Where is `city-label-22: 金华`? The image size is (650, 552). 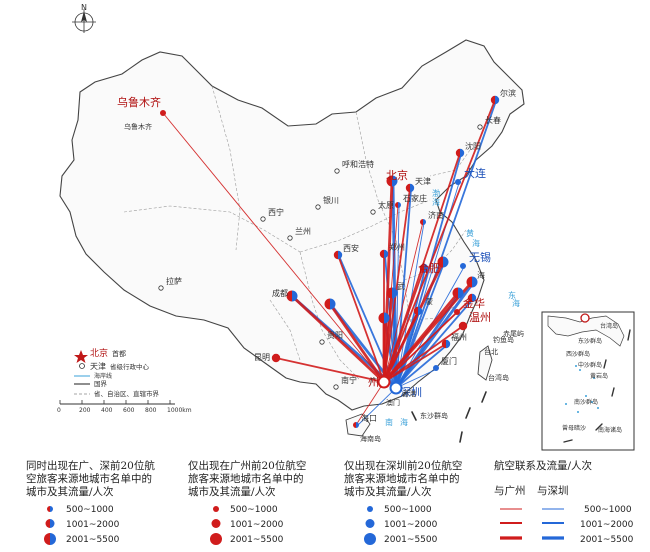 city-label-22: 金华 is located at coordinates (474, 303).